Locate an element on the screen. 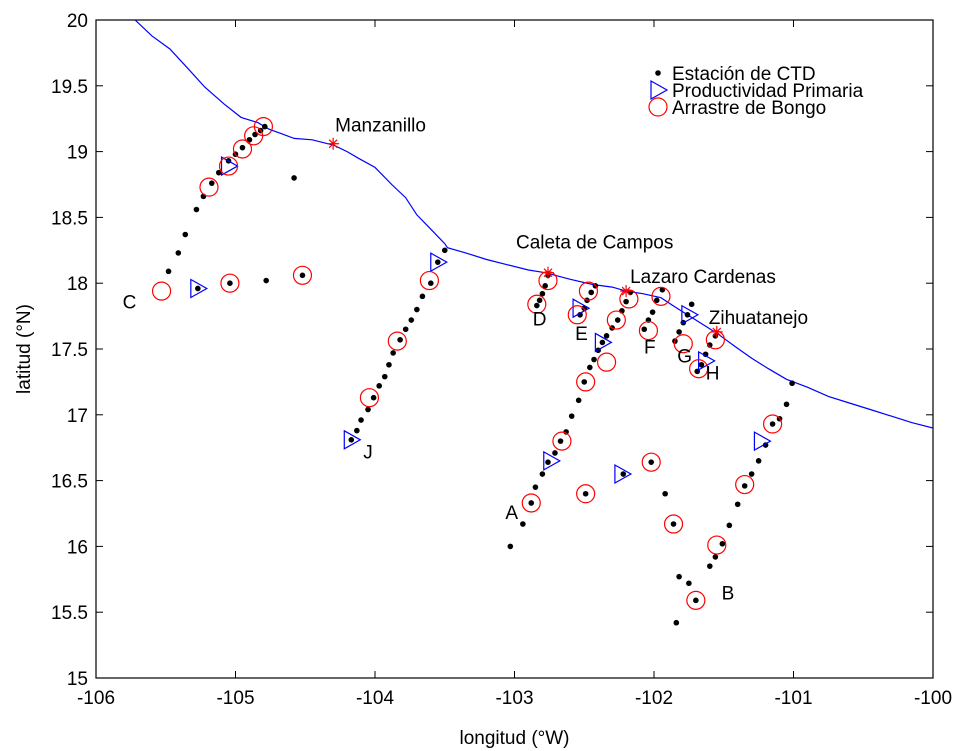  city-label: Lazaro Cardenas is located at coordinates (703, 277).